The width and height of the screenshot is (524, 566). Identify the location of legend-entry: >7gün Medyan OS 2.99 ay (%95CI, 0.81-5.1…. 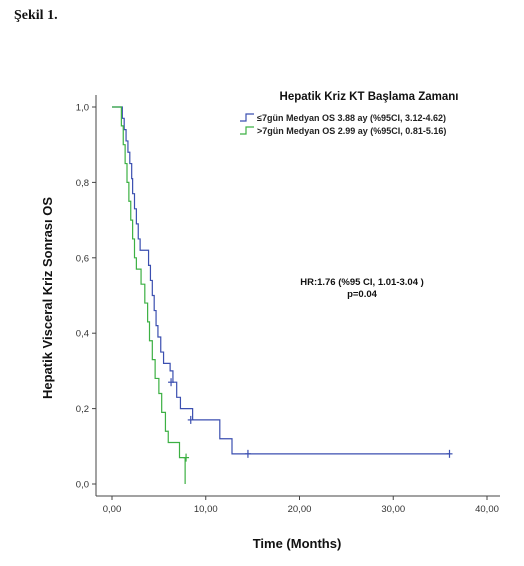
(351, 131).